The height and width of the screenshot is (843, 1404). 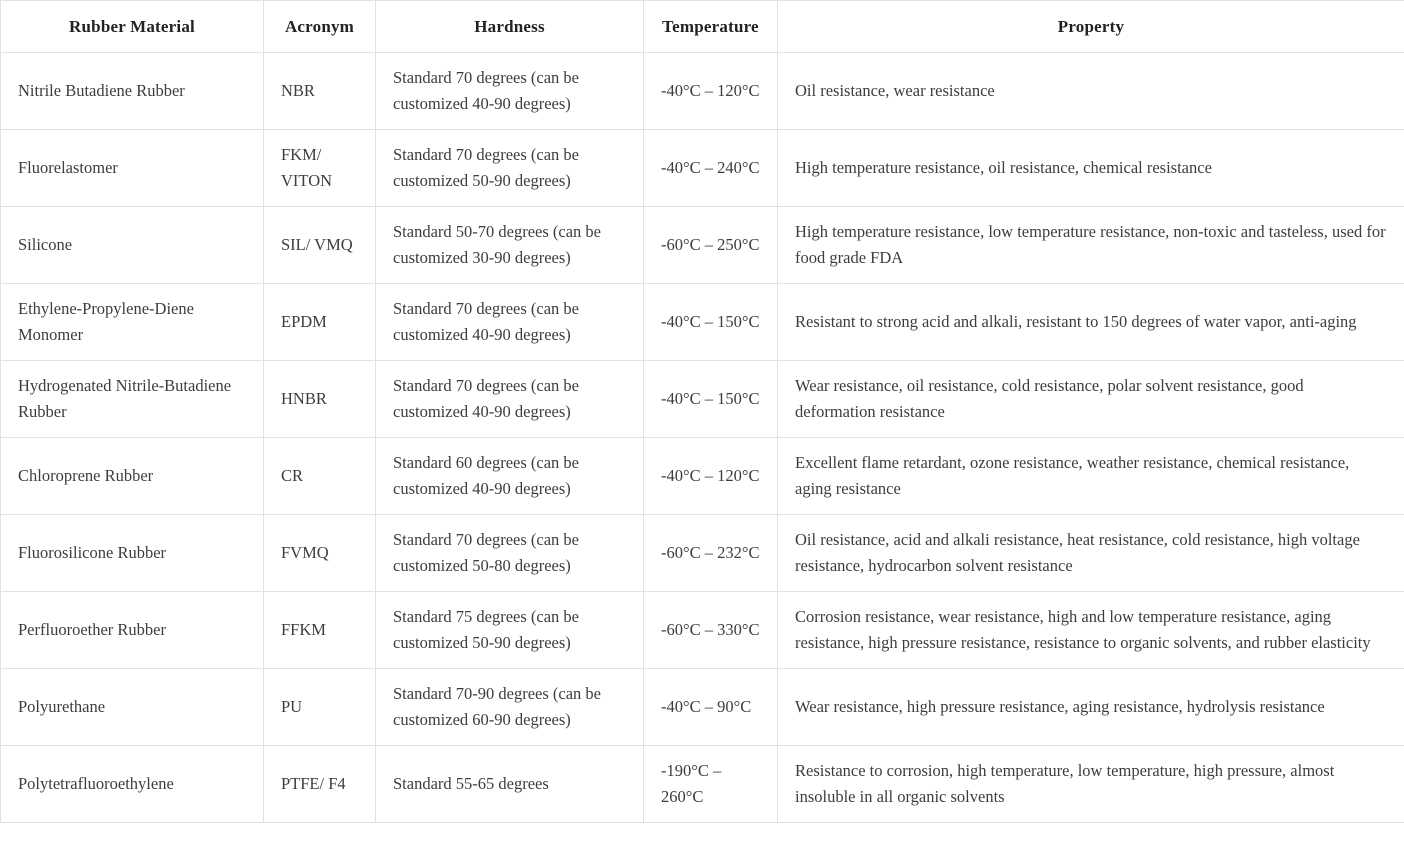 What do you see at coordinates (132, 322) in the screenshot?
I see `material-cell: Ethylene-Propylene-Diene Monomer` at bounding box center [132, 322].